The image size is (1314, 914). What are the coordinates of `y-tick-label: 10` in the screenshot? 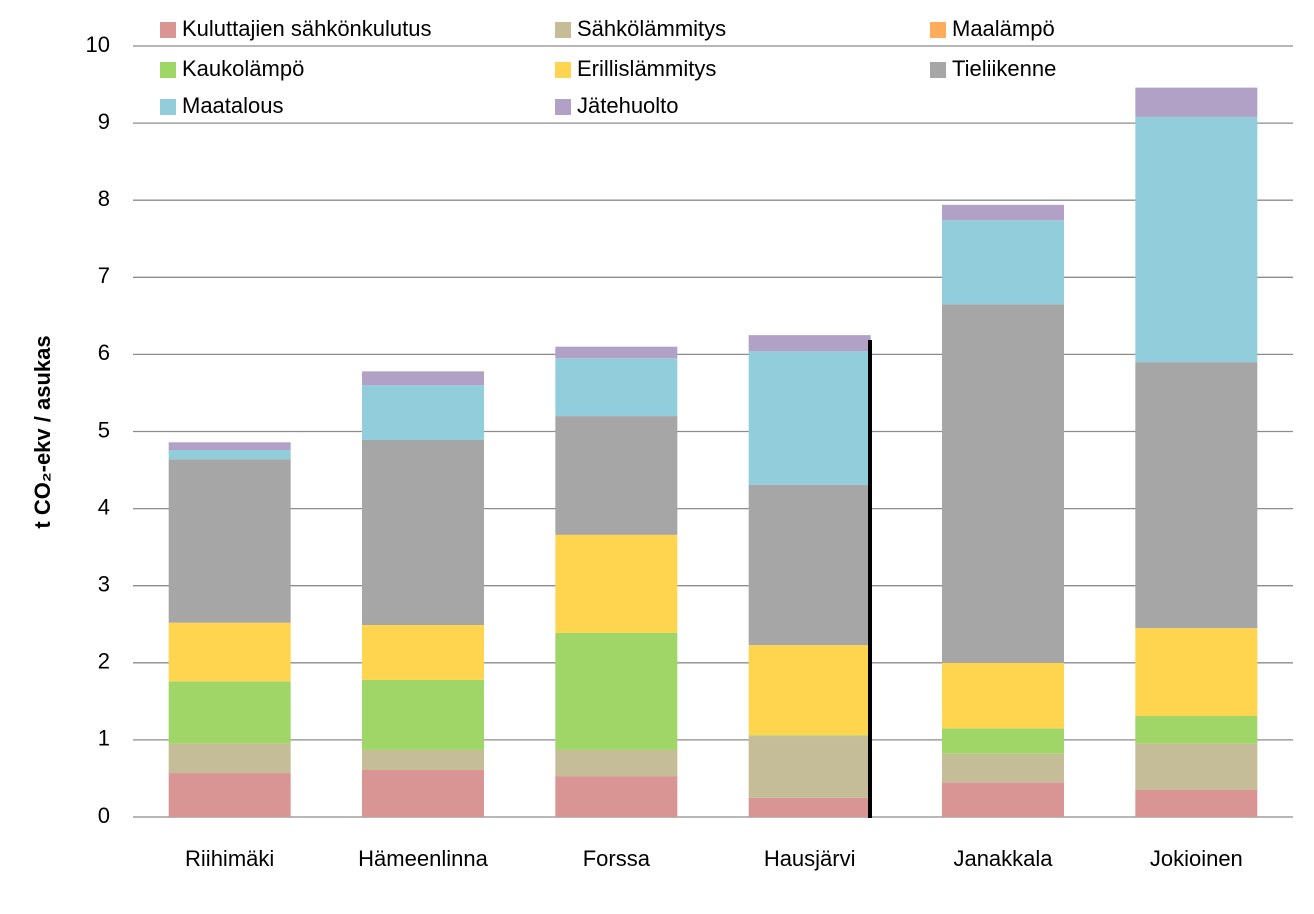 It's located at (98, 44).